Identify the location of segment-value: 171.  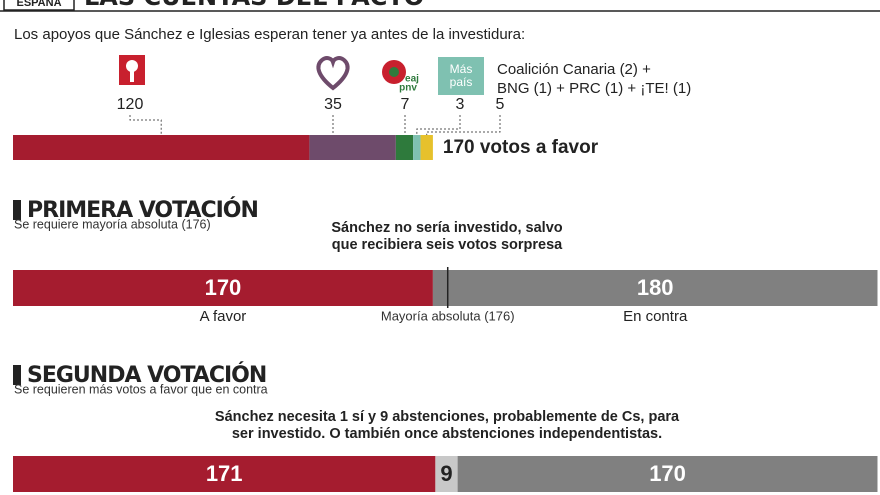
(224, 473).